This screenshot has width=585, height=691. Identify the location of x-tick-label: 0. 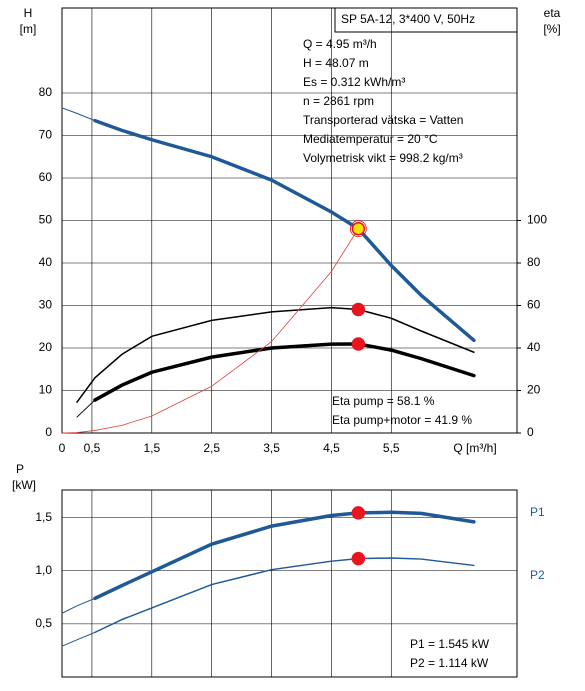
(62, 448).